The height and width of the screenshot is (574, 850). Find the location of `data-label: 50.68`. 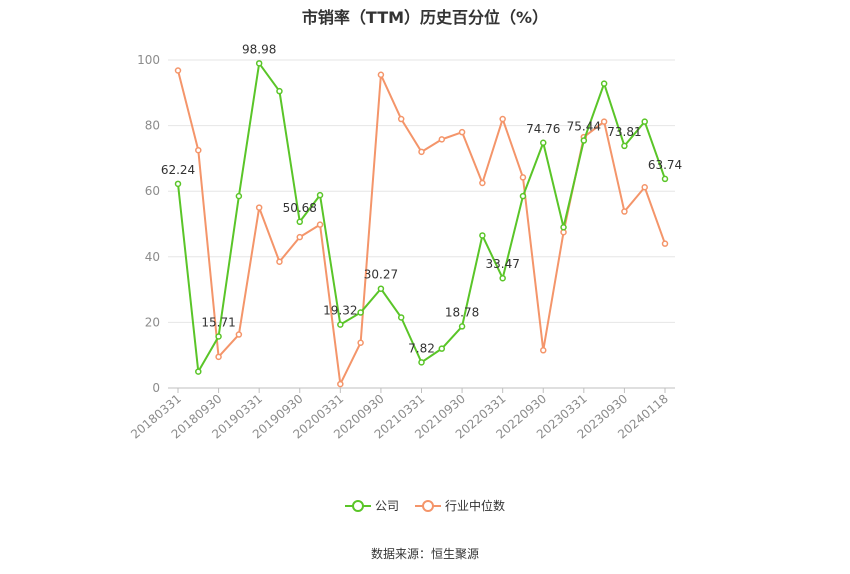

data-label: 50.68 is located at coordinates (300, 208).